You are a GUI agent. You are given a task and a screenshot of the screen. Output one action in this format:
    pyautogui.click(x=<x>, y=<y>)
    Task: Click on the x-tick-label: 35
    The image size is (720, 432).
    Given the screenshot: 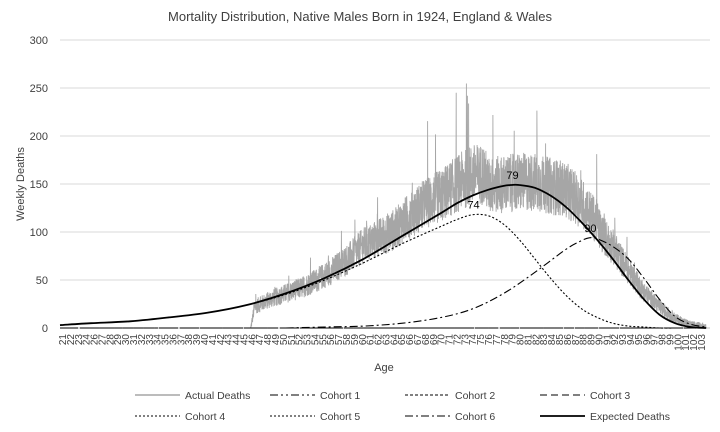 What is the action you would take?
    pyautogui.click(x=166, y=340)
    